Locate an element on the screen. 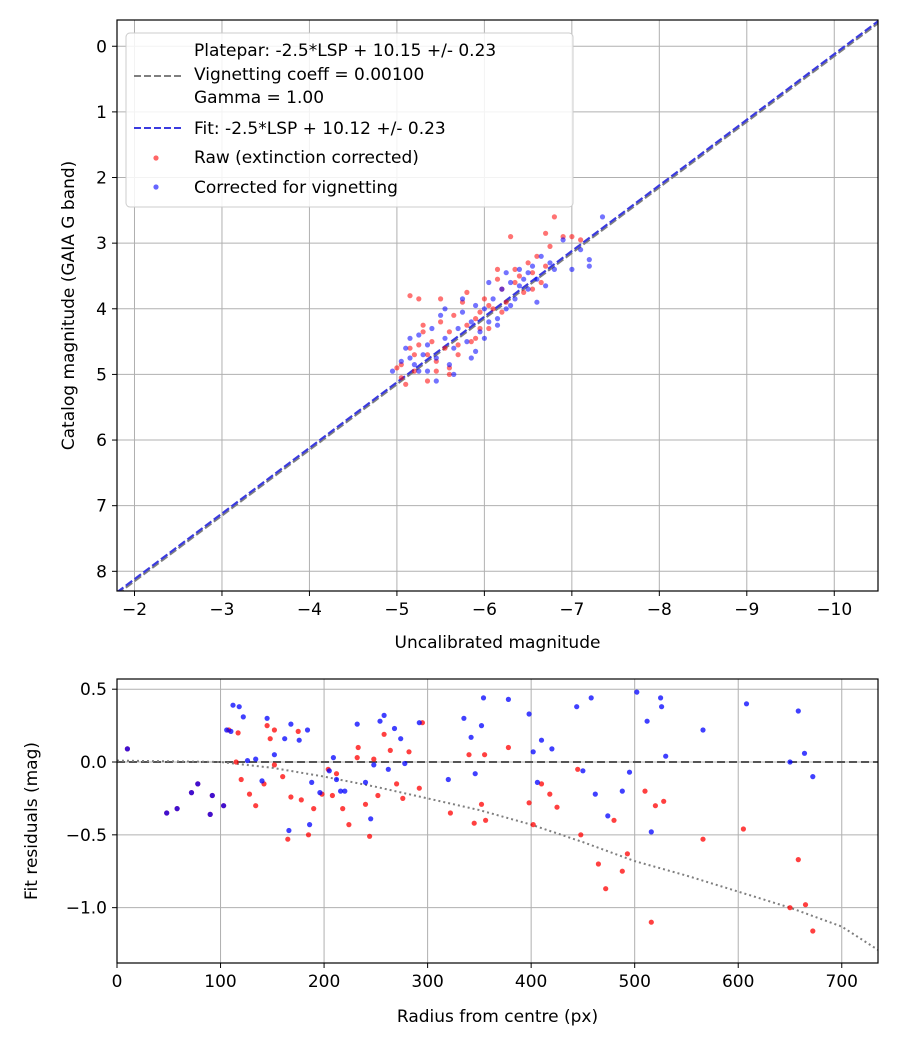  x-tick-label: 700 is located at coordinates (842, 982).